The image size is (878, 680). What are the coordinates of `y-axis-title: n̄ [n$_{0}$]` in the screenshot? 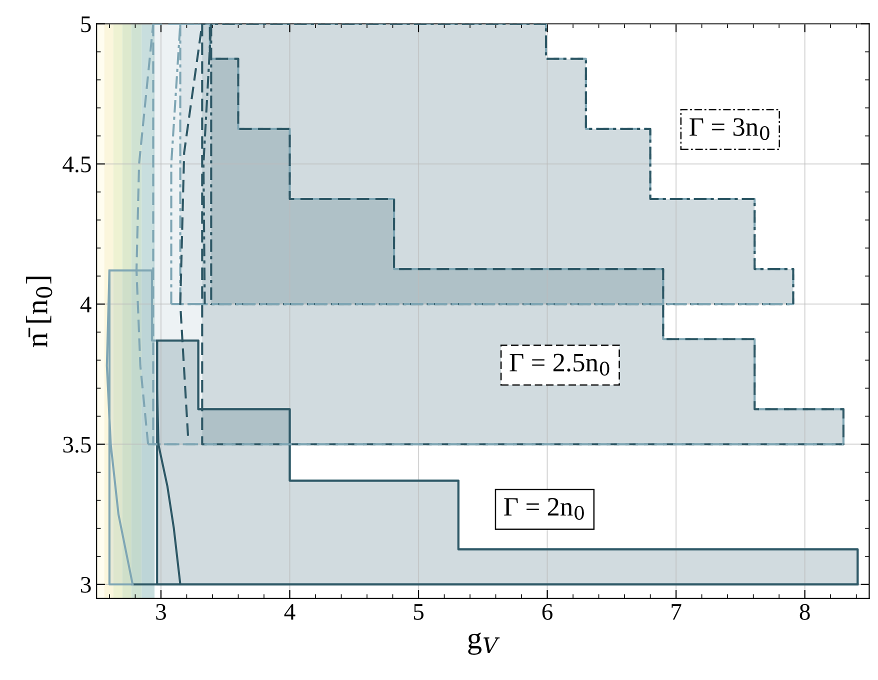 It's located at (39, 312).